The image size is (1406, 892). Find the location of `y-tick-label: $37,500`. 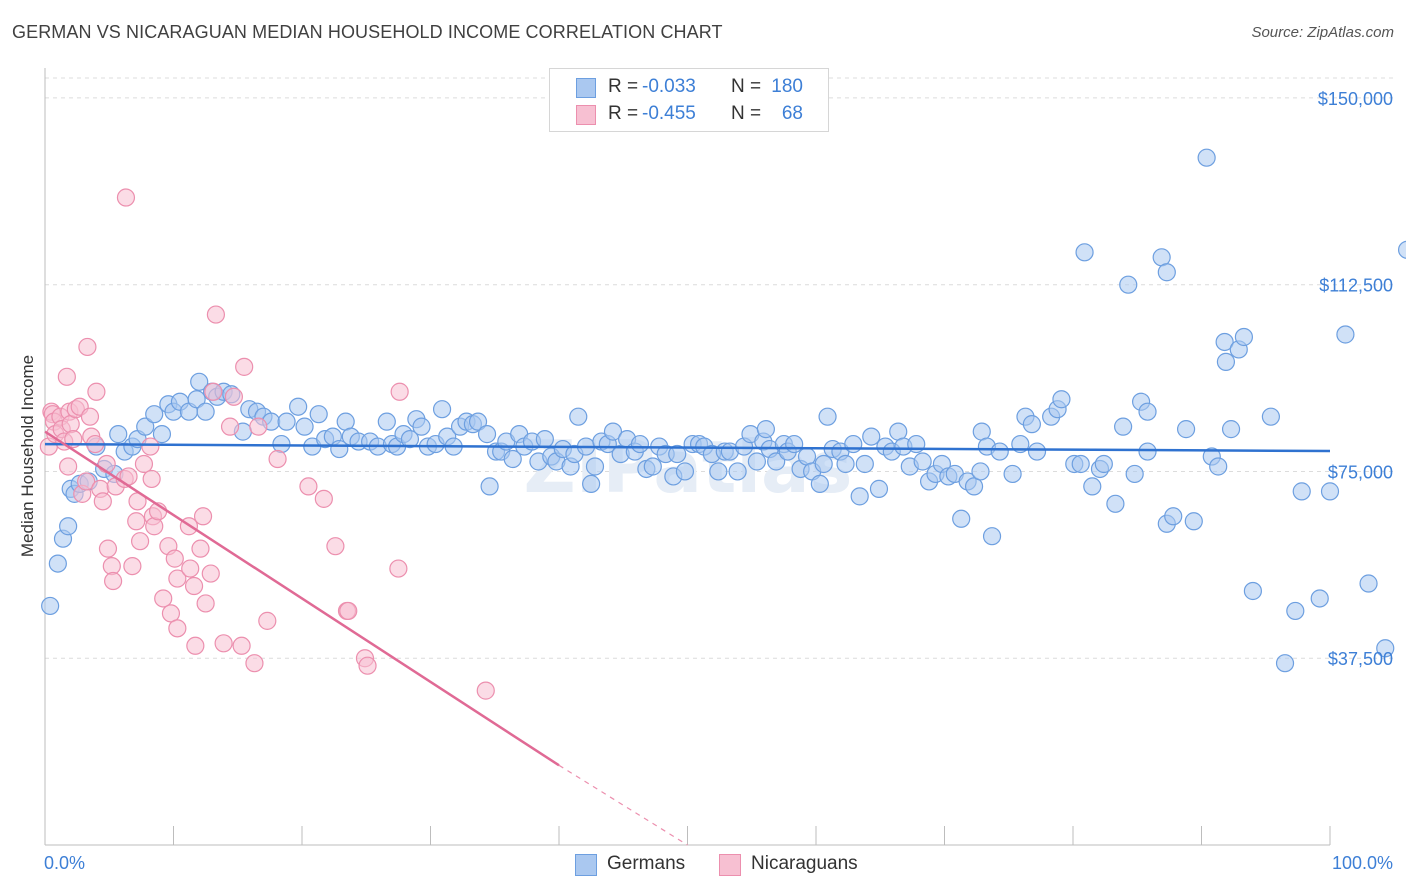

y-tick-label: $37,500 is located at coordinates (1360, 659).